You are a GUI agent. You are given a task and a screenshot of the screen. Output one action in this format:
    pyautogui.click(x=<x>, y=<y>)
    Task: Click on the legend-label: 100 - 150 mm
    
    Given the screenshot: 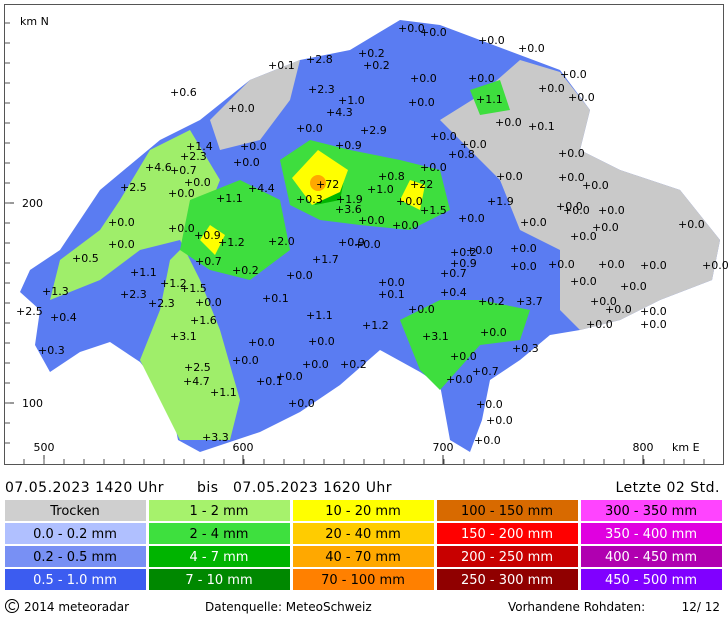 What is the action you would take?
    pyautogui.click(x=507, y=511)
    